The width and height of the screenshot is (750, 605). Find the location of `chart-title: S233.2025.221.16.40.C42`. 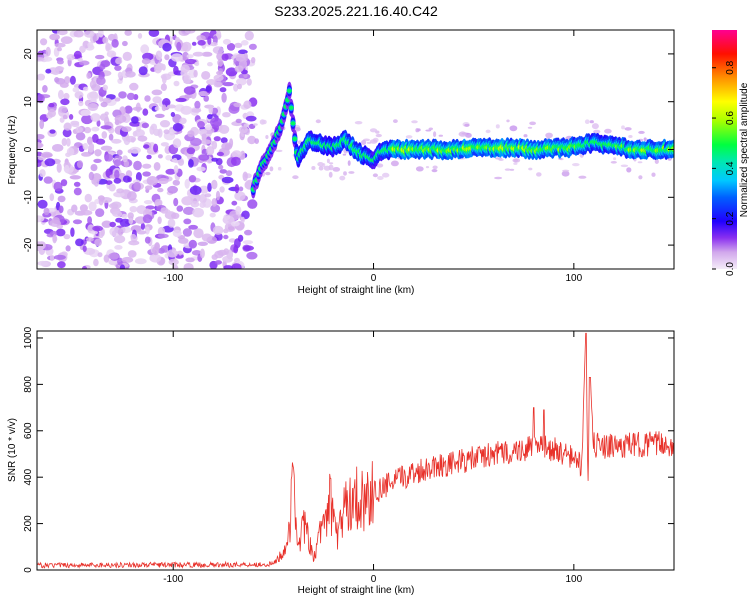

chart-title: S233.2025.221.16.40.C42 is located at coordinates (356, 11).